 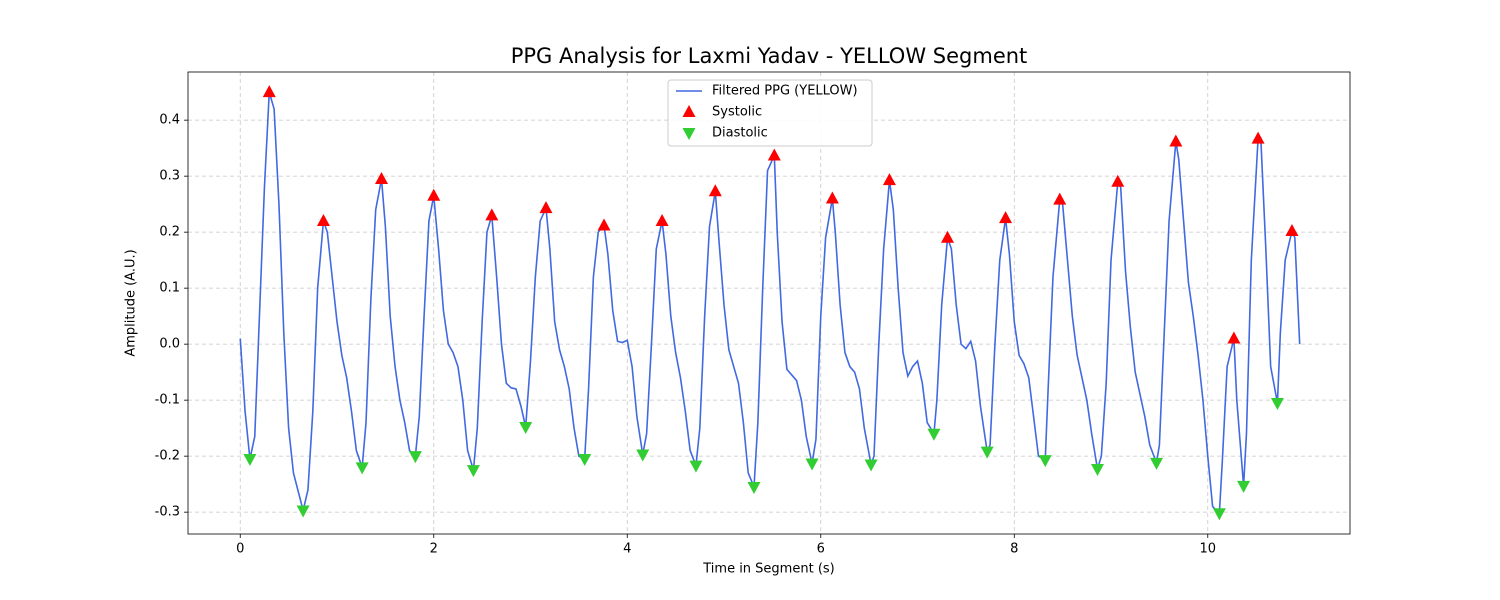 What do you see at coordinates (434, 549) in the screenshot?
I see `x-tick-label: 2` at bounding box center [434, 549].